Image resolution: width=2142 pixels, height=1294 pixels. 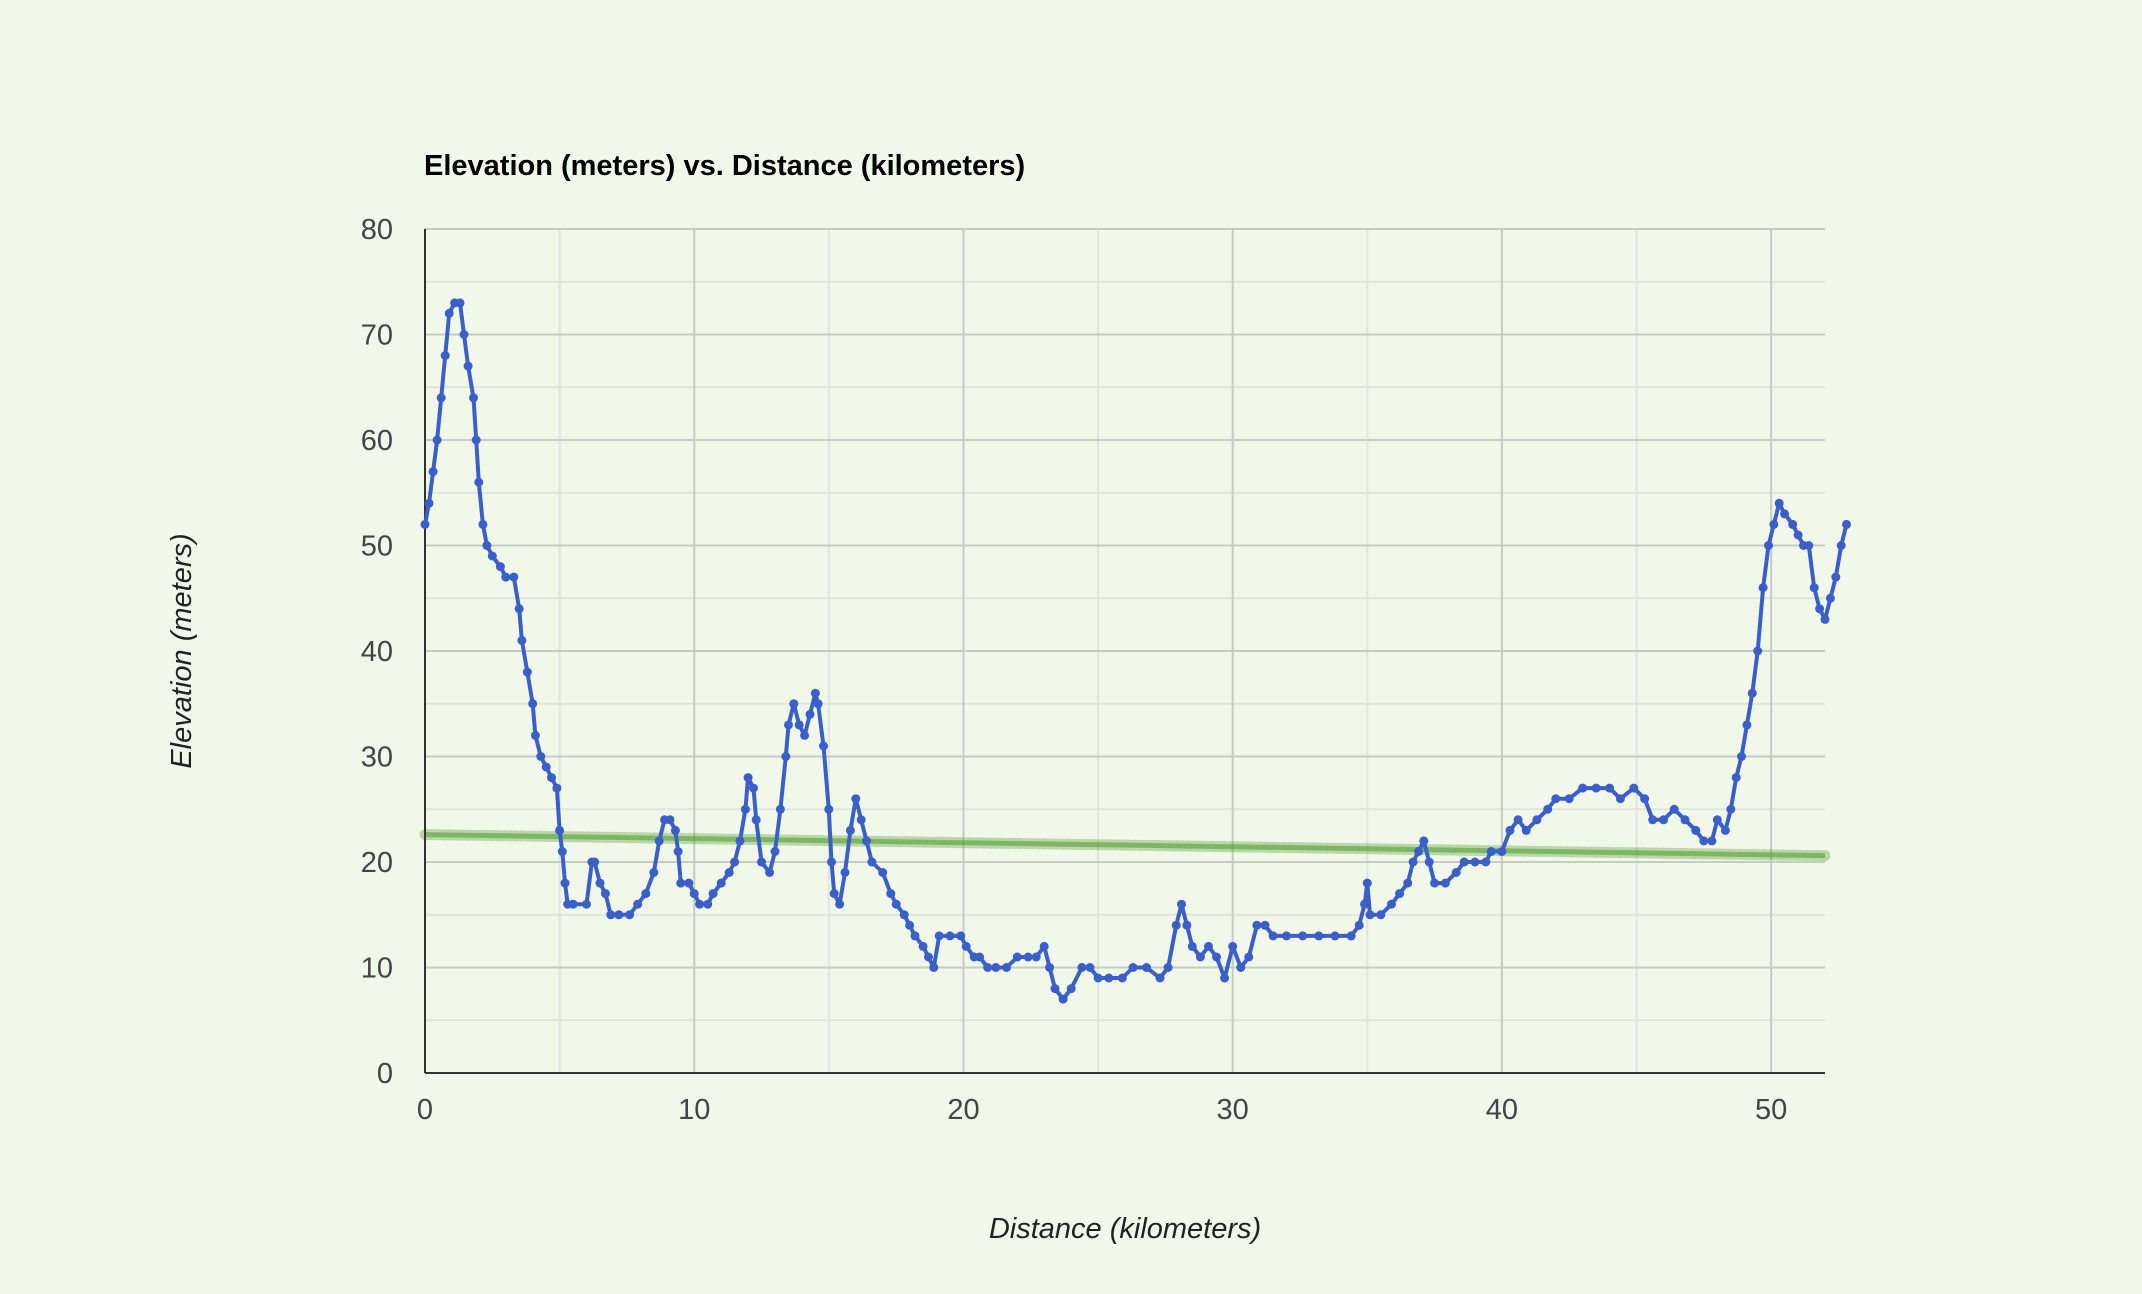 I want to click on x-tick-label: 10, so click(x=694, y=1110).